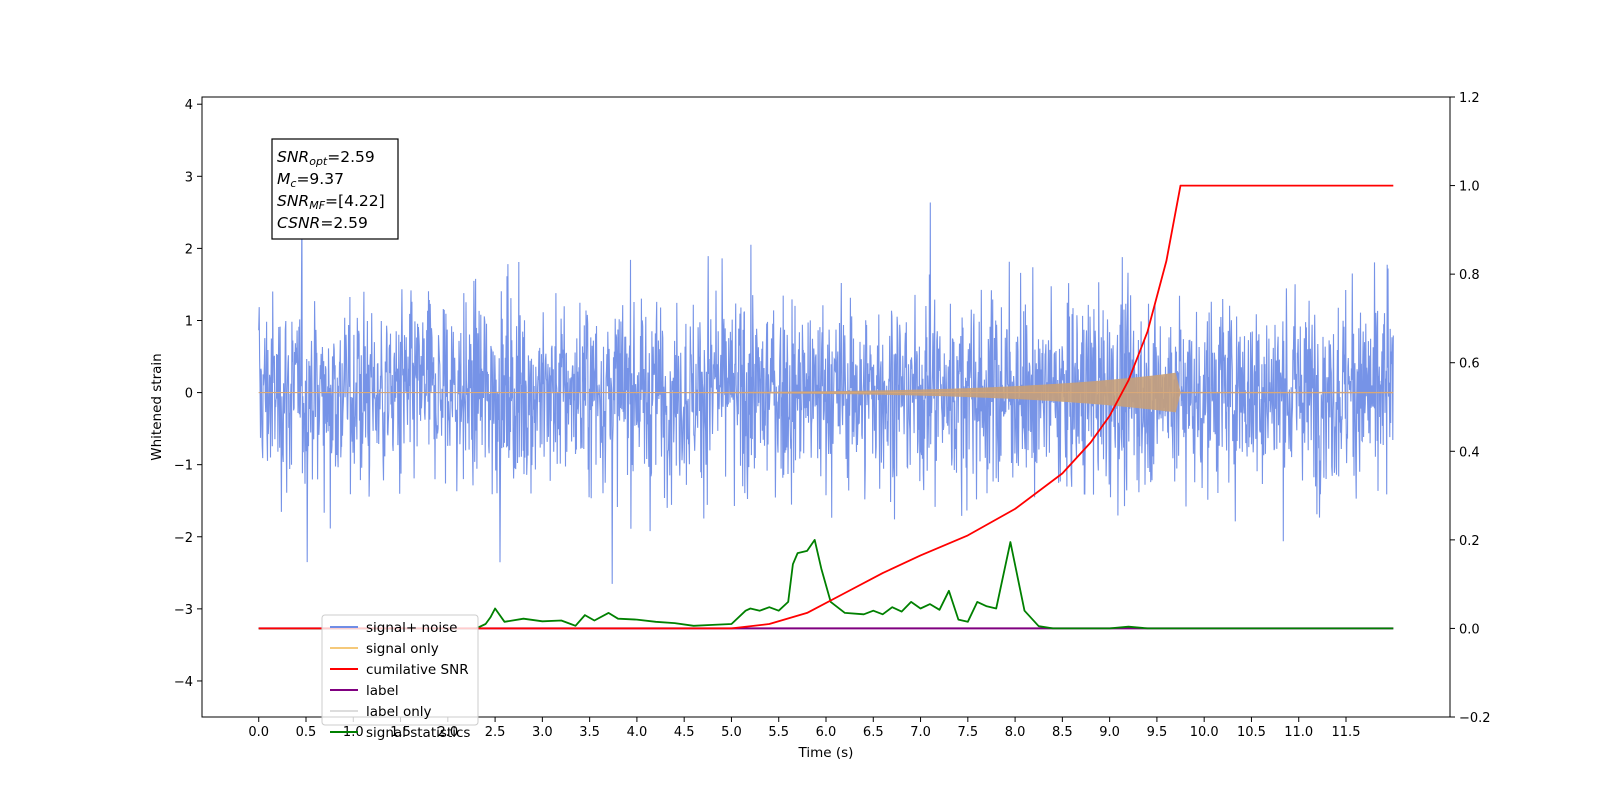 This screenshot has height=800, width=1600. I want to click on y-tick-label: 2, so click(189, 249).